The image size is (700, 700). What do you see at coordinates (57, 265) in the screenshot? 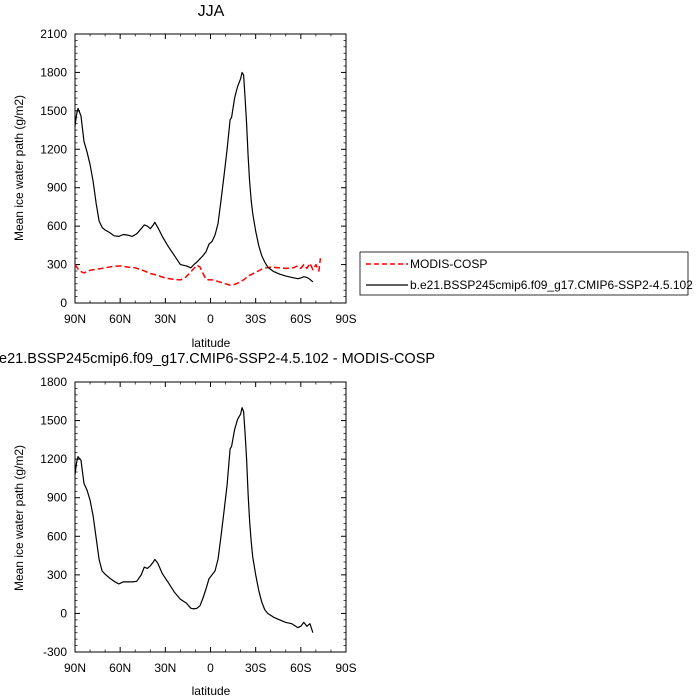
I see `top-panel-y-tick-label: 300` at bounding box center [57, 265].